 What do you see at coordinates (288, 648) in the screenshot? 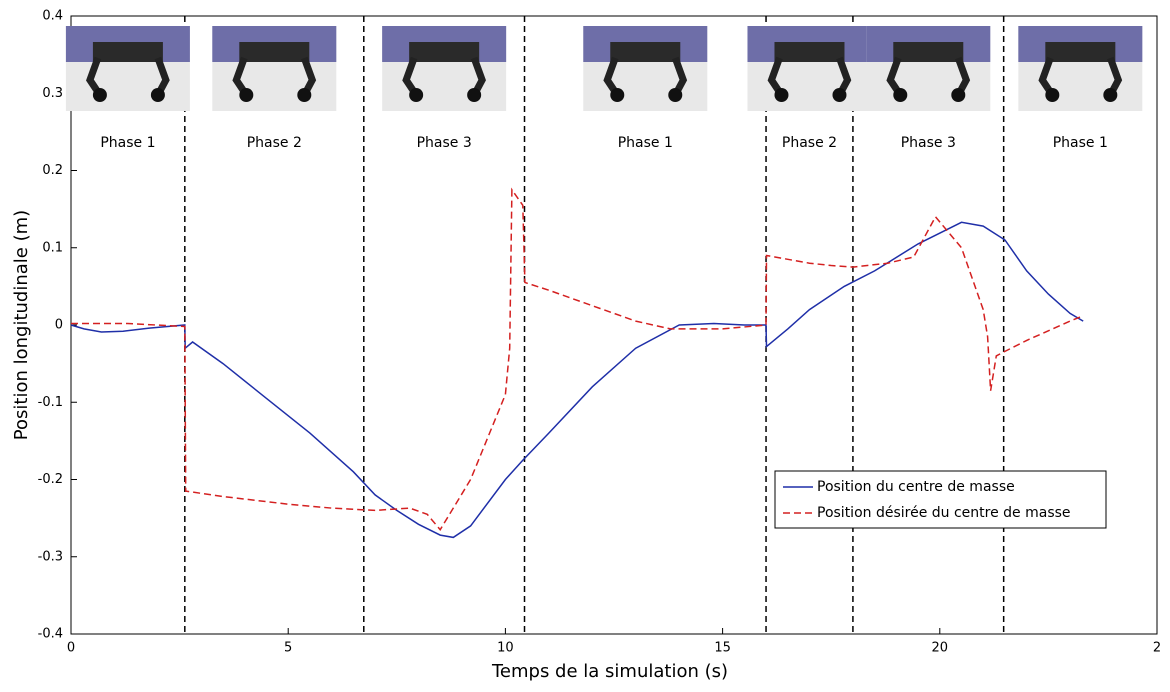
I see `x-tick-label: 5` at bounding box center [288, 648].